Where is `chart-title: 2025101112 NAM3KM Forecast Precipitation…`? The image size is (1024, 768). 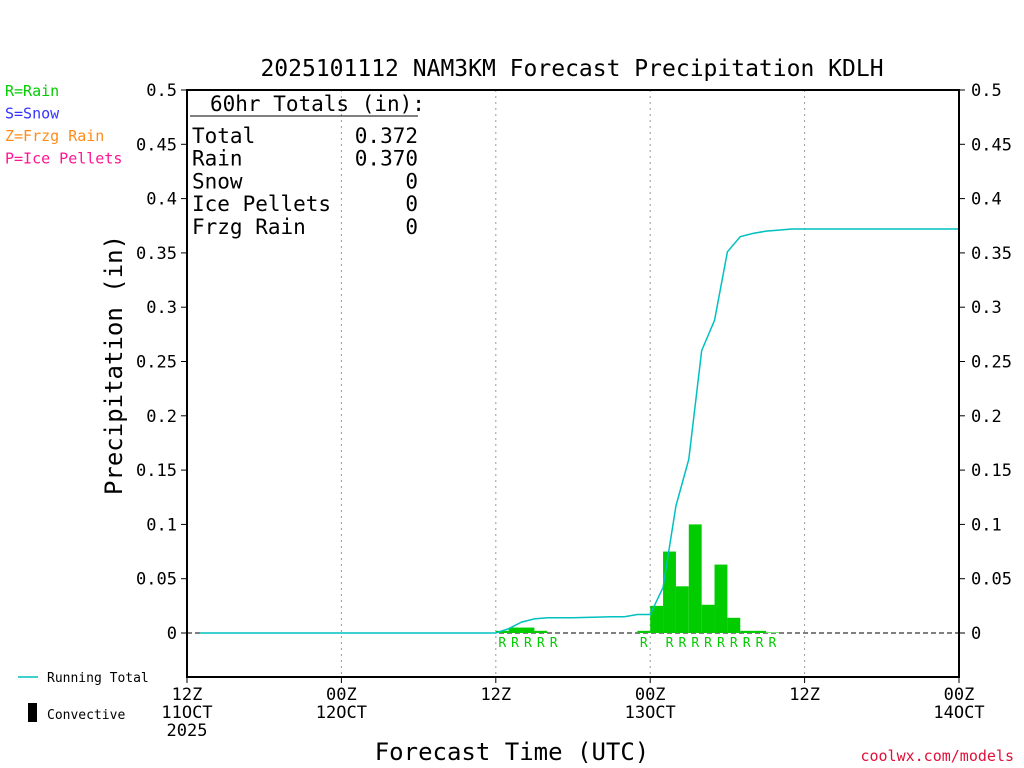
chart-title: 2025101112 NAM3KM Forecast Precipitation… is located at coordinates (571, 69).